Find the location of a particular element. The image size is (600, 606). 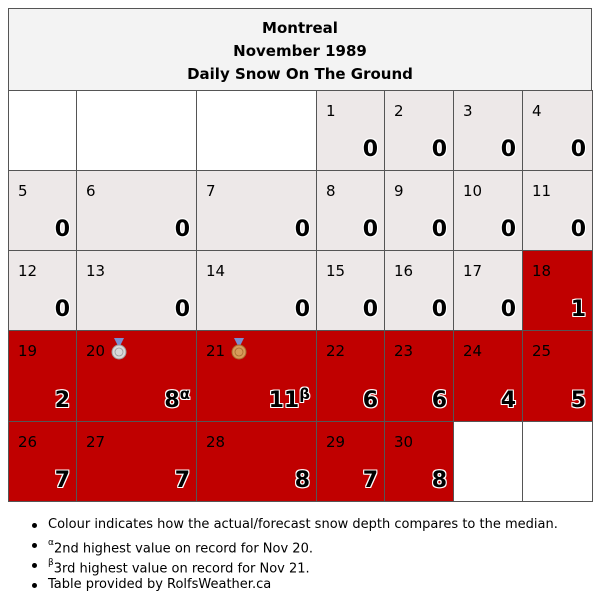

day-number: 3 is located at coordinates (468, 111).